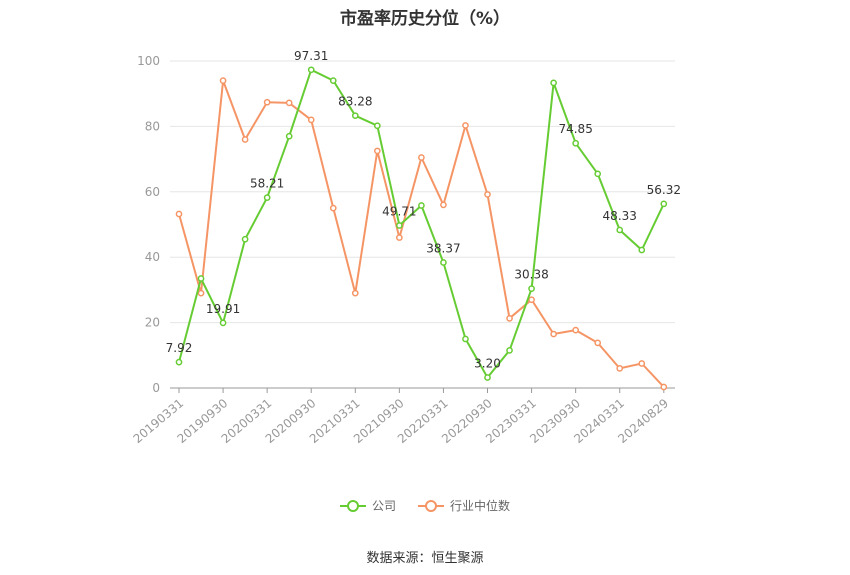 This screenshot has height=575, width=850. What do you see at coordinates (664, 190) in the screenshot?
I see `data-label: 56.32` at bounding box center [664, 190].